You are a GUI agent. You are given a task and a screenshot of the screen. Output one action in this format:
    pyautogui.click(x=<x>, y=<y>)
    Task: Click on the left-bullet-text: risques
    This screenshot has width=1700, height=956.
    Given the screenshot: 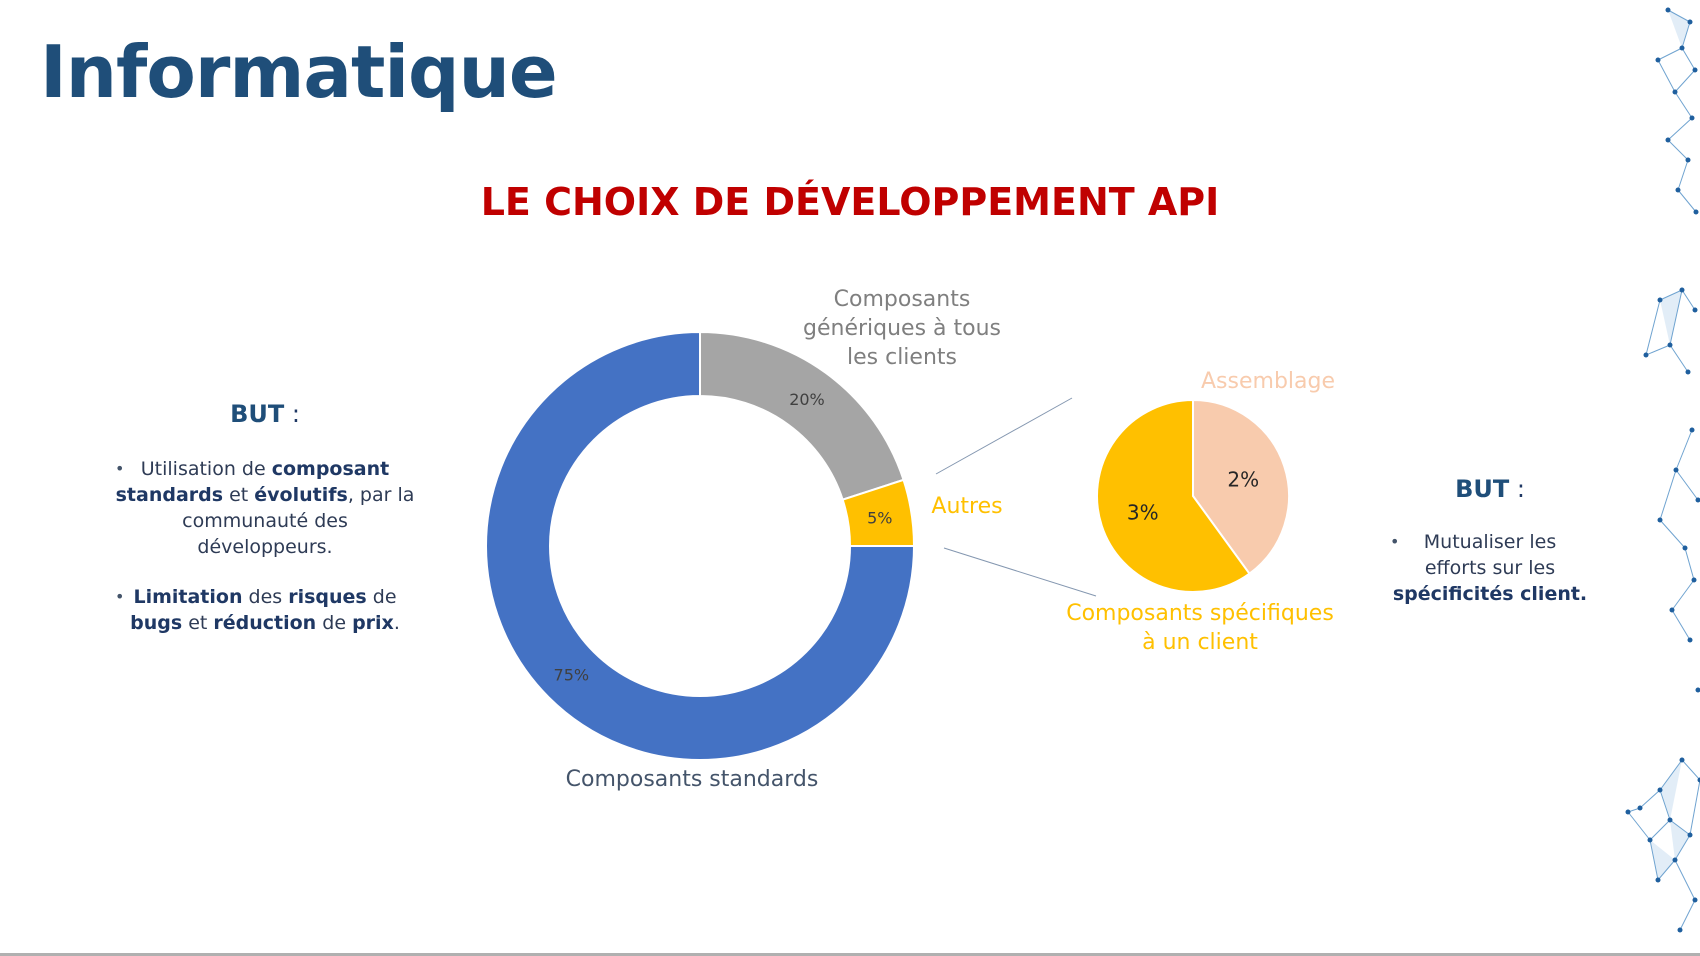 What is the action you would take?
    pyautogui.click(x=327, y=597)
    